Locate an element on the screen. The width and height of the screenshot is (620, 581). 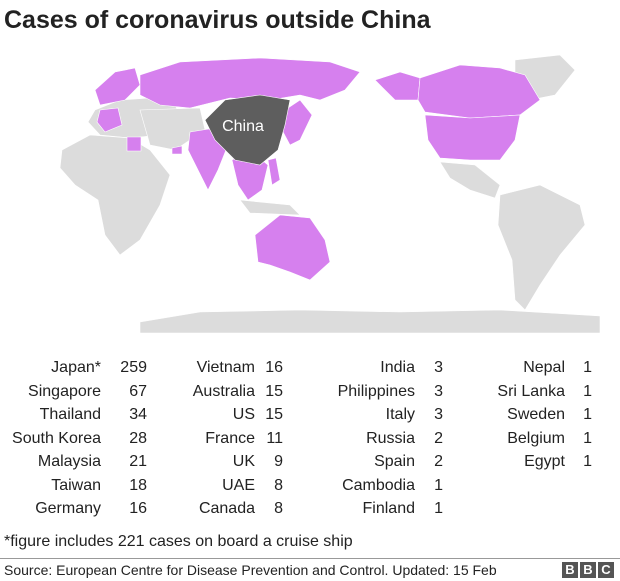
country-name: Italy is located at coordinates (400, 414).